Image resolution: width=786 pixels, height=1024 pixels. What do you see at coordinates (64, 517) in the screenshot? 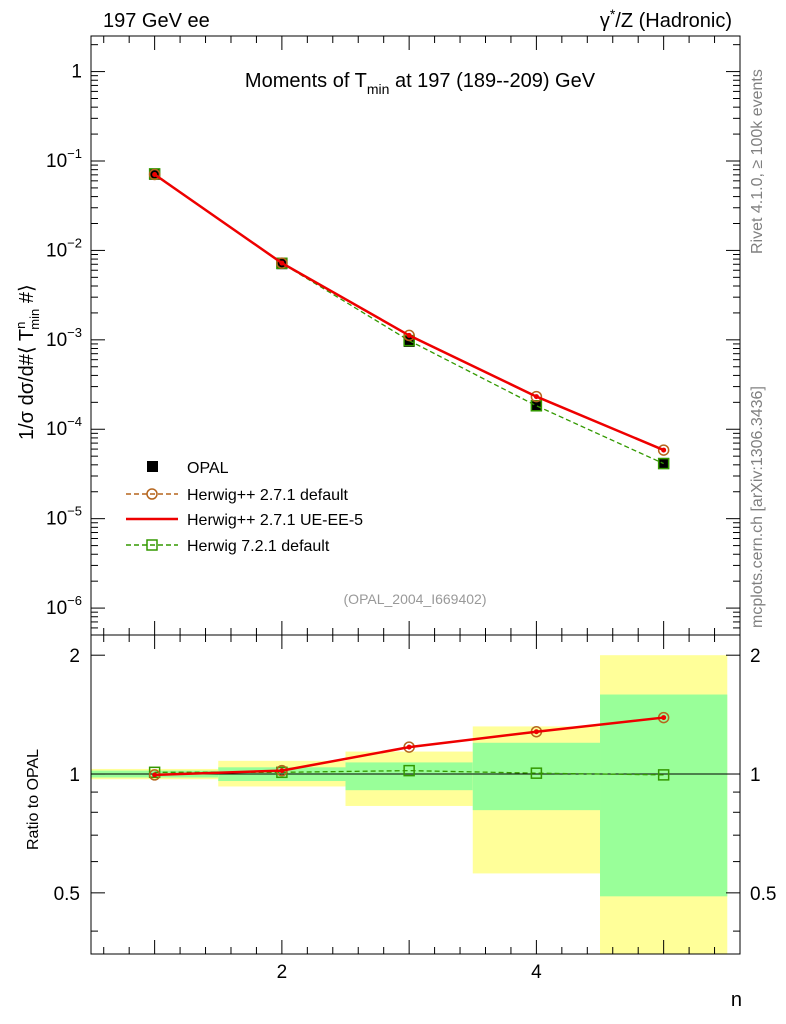
I see `main-y-tick-label: 10⁻⁵` at bounding box center [64, 517].